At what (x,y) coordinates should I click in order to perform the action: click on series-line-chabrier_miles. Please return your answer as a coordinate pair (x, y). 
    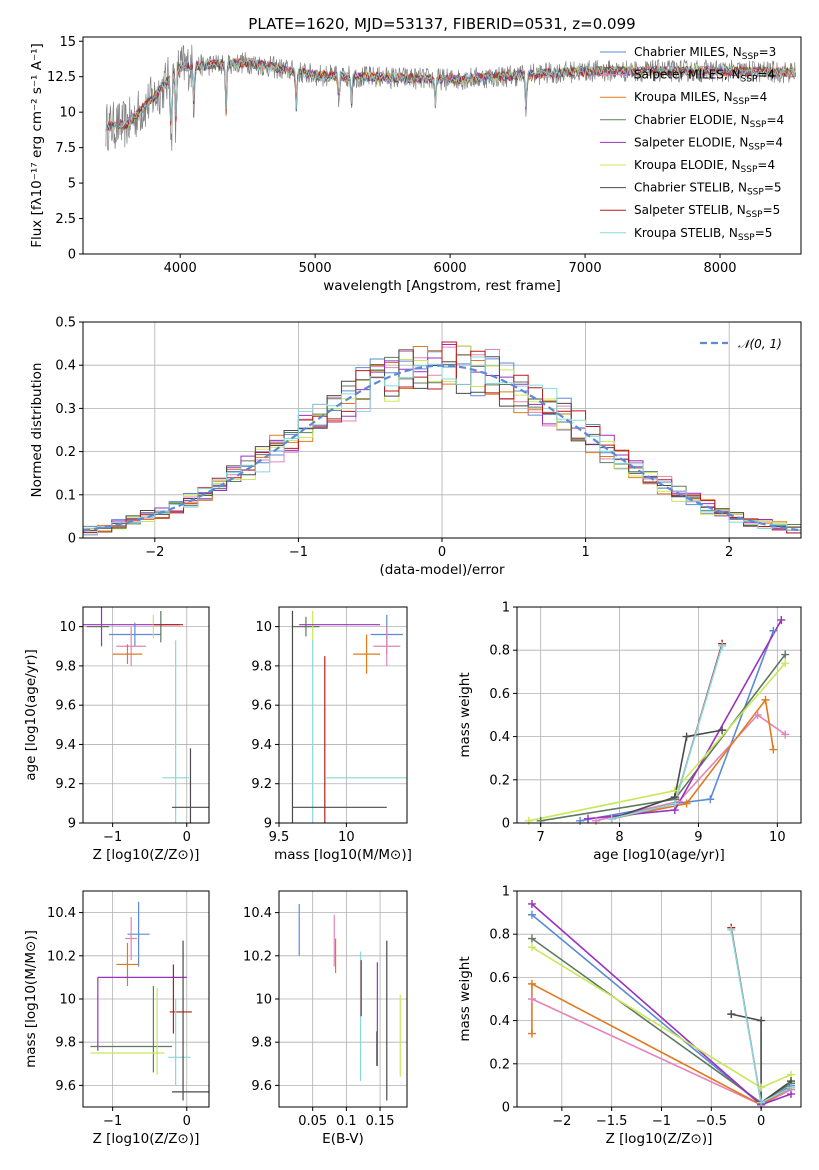
    Looking at the image, I should click on (677, 726).